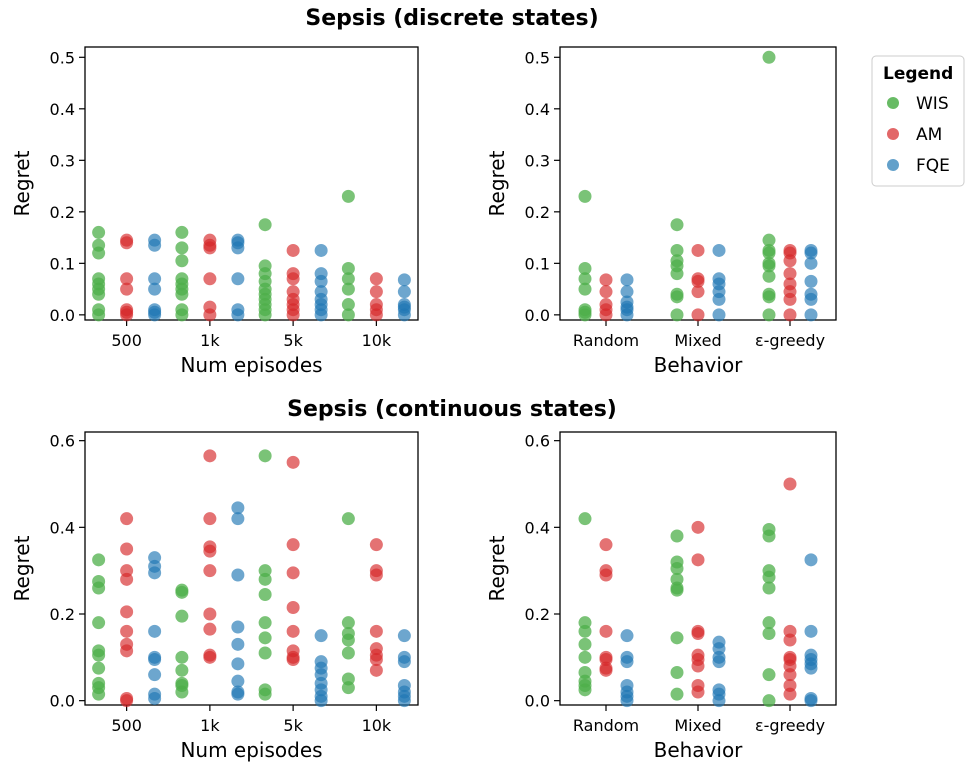  What do you see at coordinates (377, 725) in the screenshot?
I see `x-tick-label: 10k` at bounding box center [377, 725].